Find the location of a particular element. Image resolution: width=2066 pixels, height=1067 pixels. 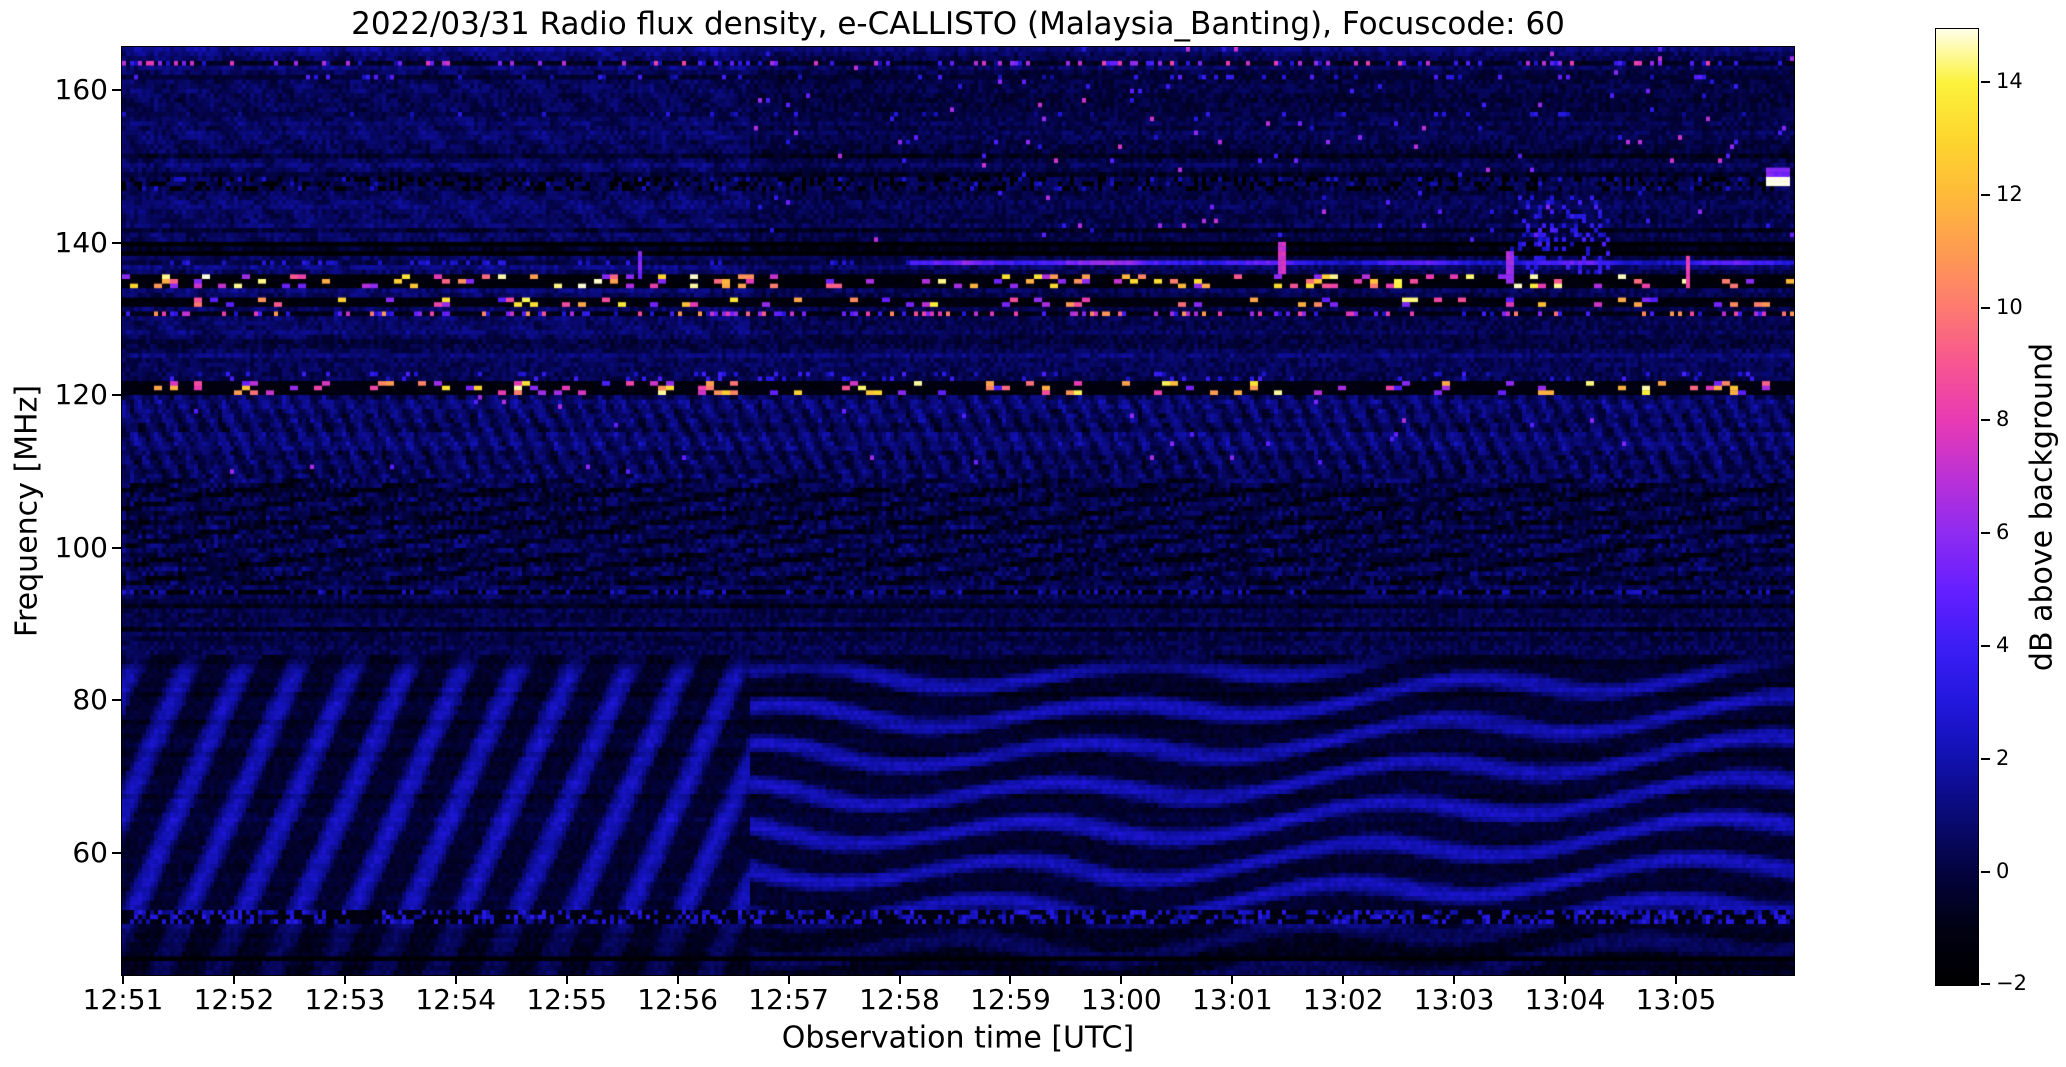

y-axis-label: Frequency [MHz] is located at coordinates (27, 511).